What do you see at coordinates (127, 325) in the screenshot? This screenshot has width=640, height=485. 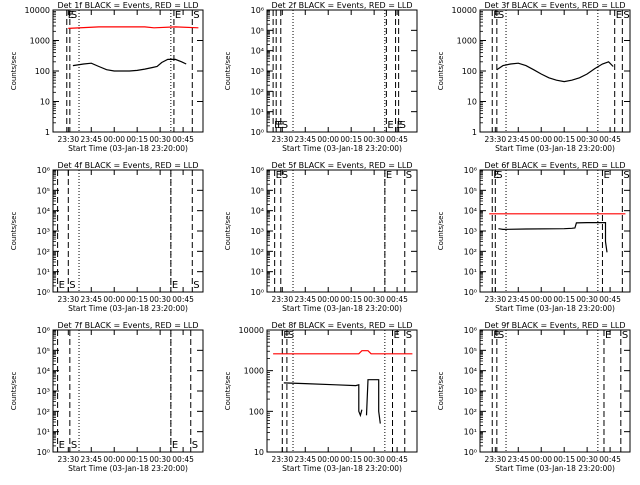 I see `chart-title: Det 7f BLACK = Events, RED = LLD` at bounding box center [127, 325].